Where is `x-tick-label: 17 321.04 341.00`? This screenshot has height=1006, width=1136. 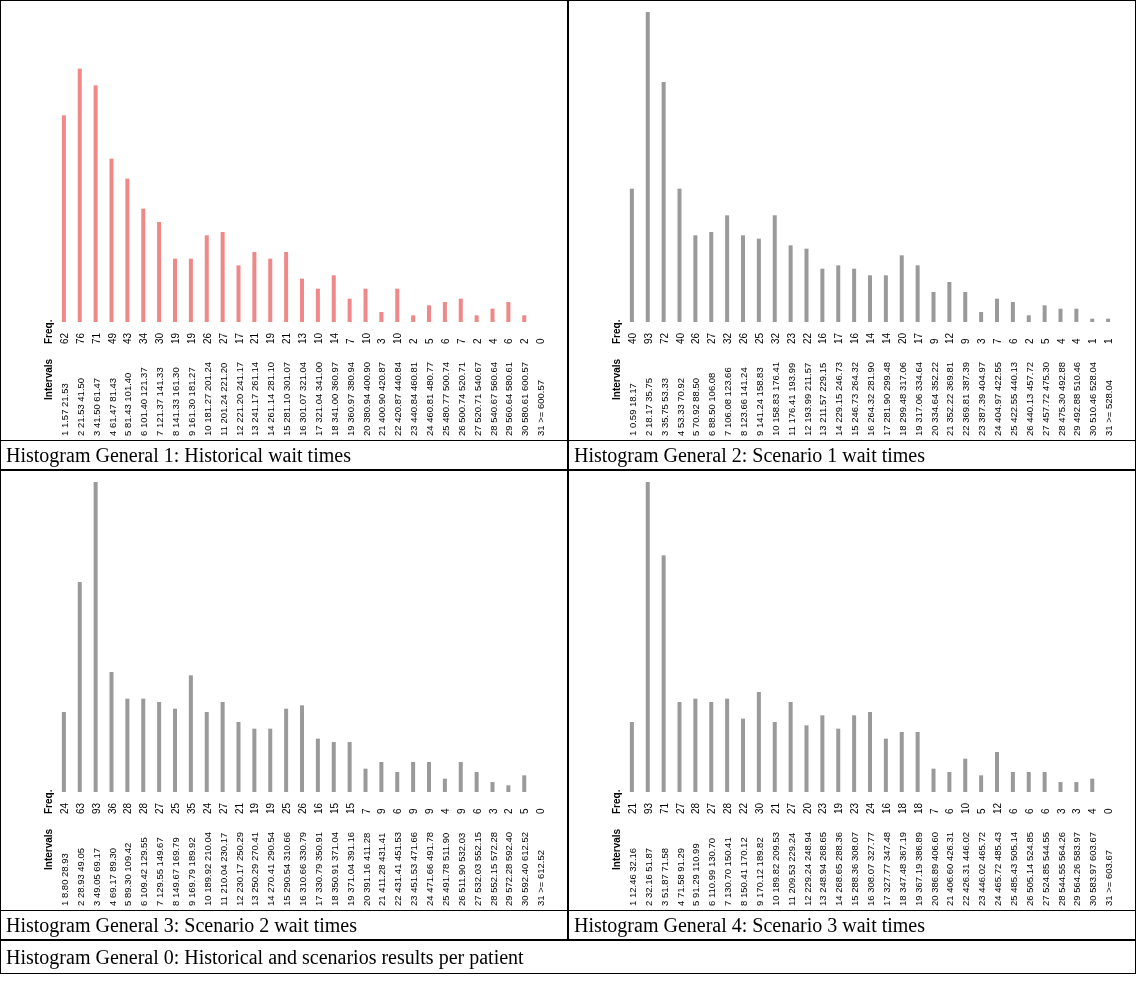 x-tick-label: 17 321.04 341.00 is located at coordinates (318, 399).